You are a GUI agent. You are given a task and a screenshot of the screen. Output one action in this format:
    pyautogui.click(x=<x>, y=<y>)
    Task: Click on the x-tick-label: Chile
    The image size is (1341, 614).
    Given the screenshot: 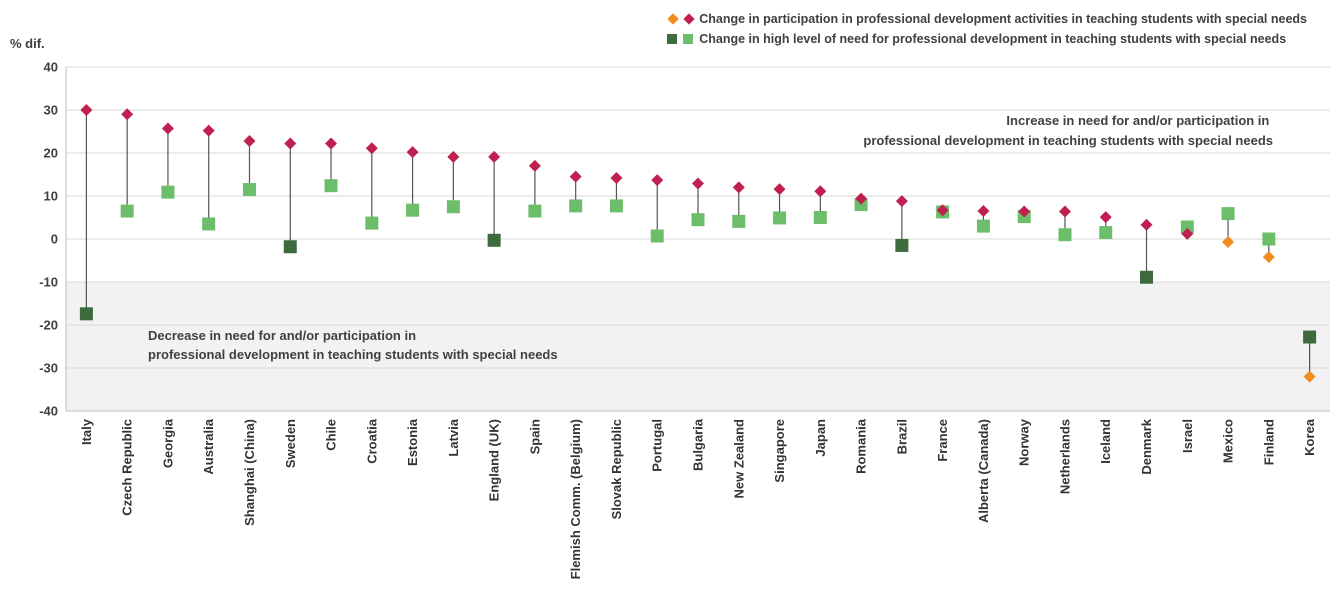 What is the action you would take?
    pyautogui.click(x=331, y=435)
    